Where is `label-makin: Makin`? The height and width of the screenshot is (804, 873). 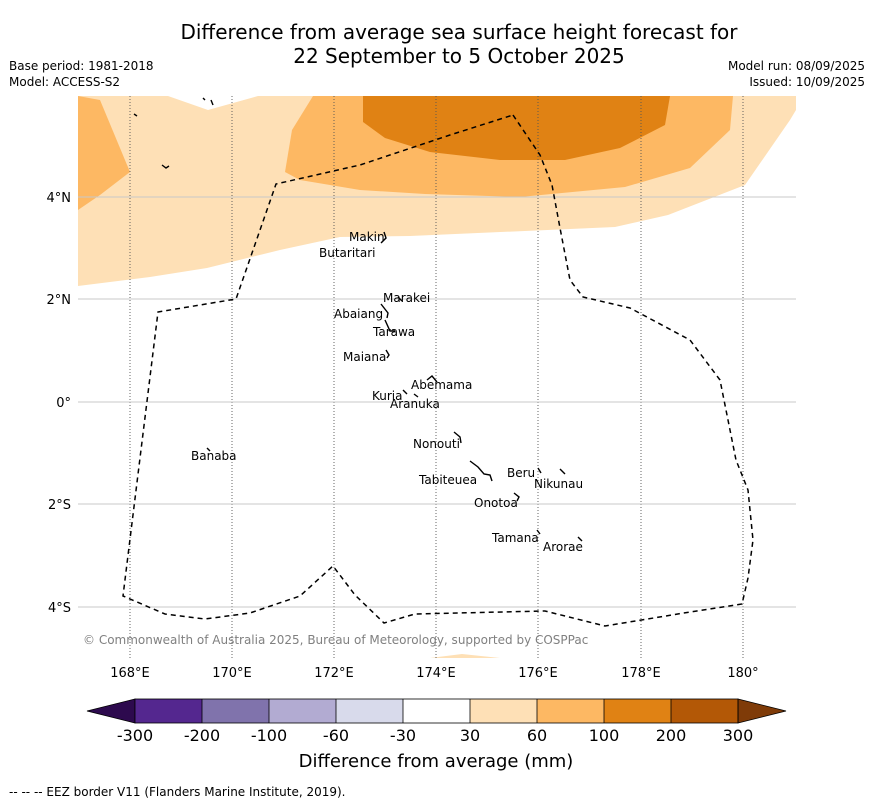
label-makin: Makin is located at coordinates (367, 237).